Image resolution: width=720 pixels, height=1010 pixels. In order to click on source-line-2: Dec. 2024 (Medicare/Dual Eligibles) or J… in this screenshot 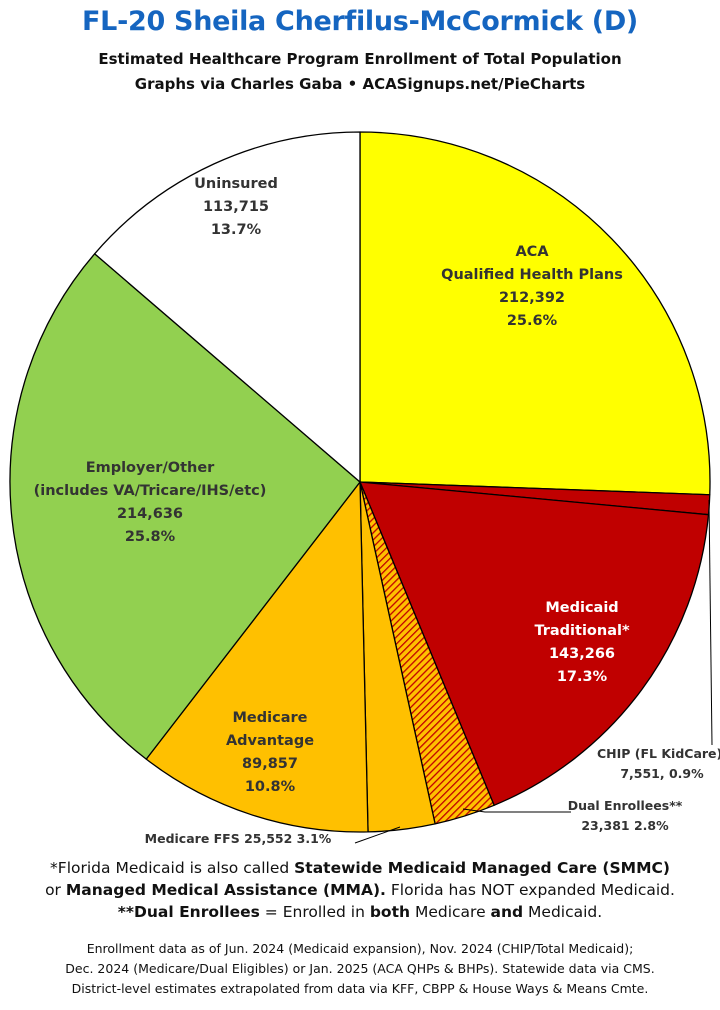, I will do `click(360, 968)`.